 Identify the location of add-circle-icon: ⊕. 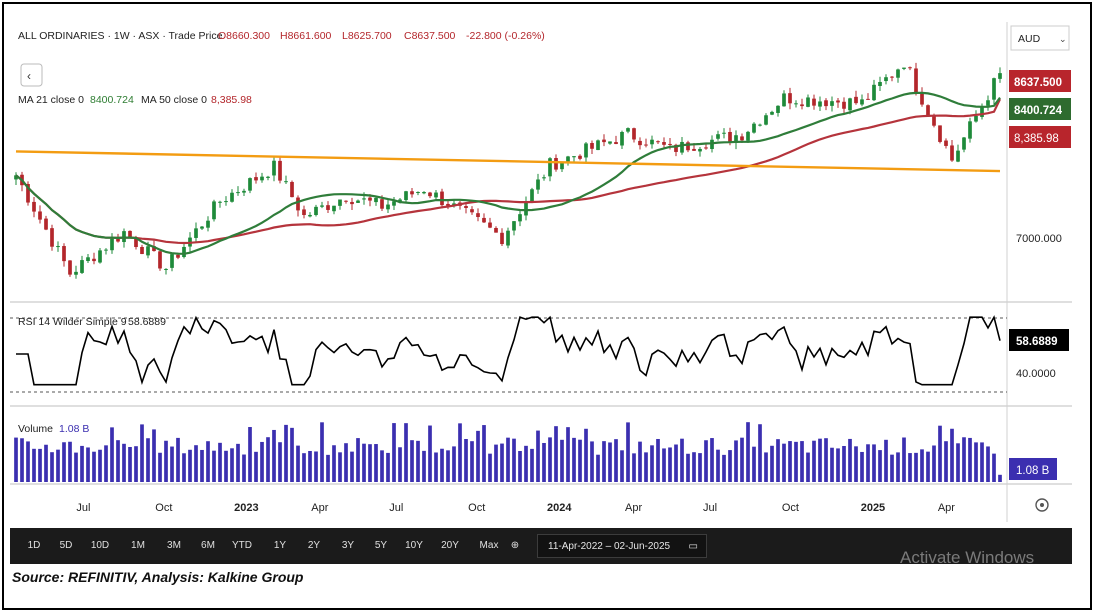
(515, 545).